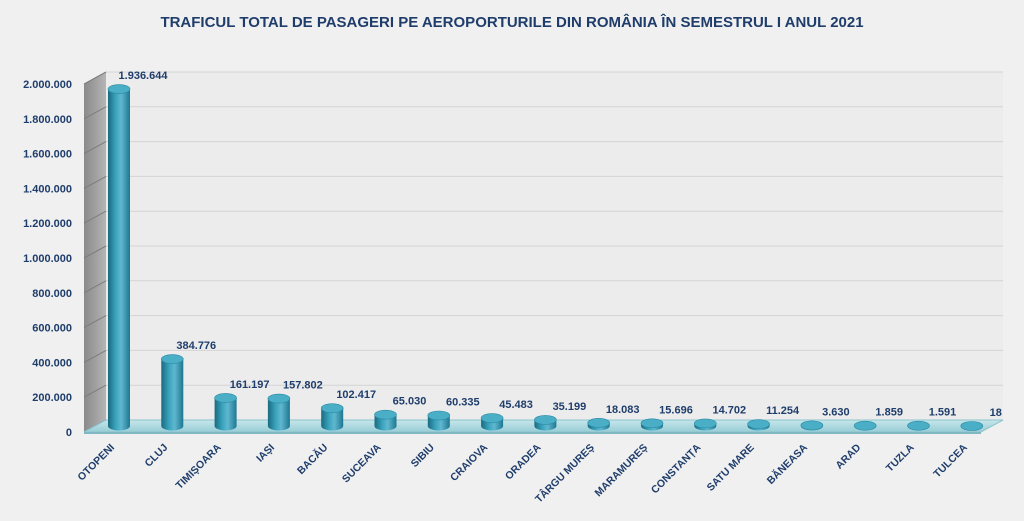 The image size is (1024, 521). Describe the element at coordinates (96, 463) in the screenshot. I see `category-label: OTOPENI` at that location.